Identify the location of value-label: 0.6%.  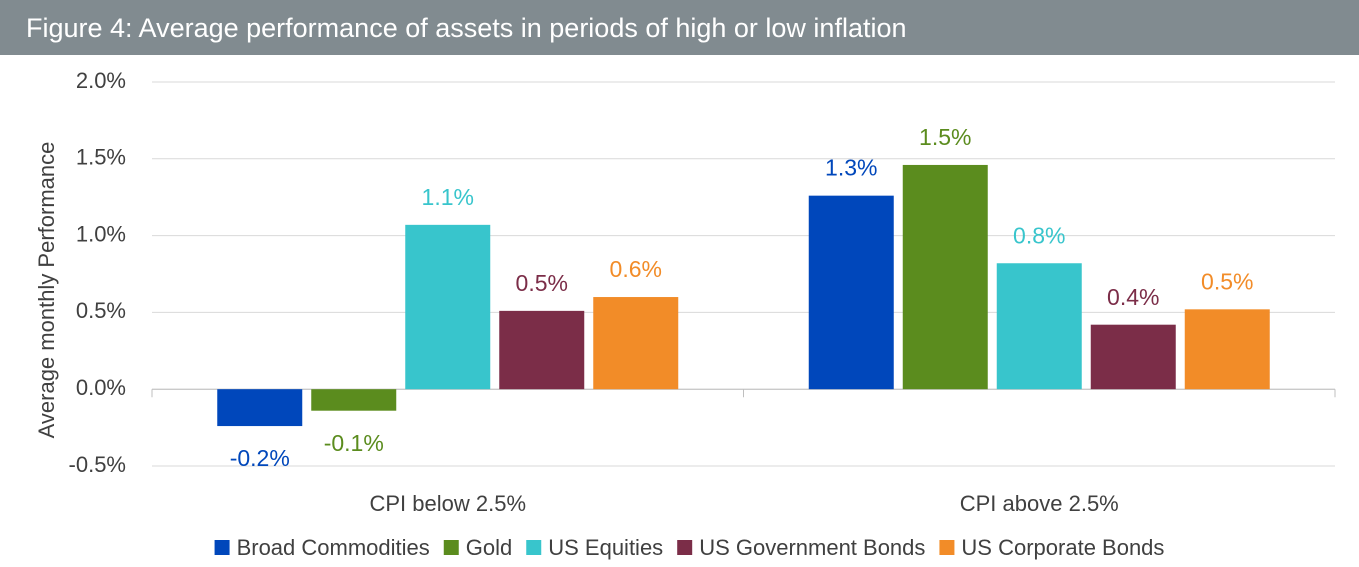
(636, 269).